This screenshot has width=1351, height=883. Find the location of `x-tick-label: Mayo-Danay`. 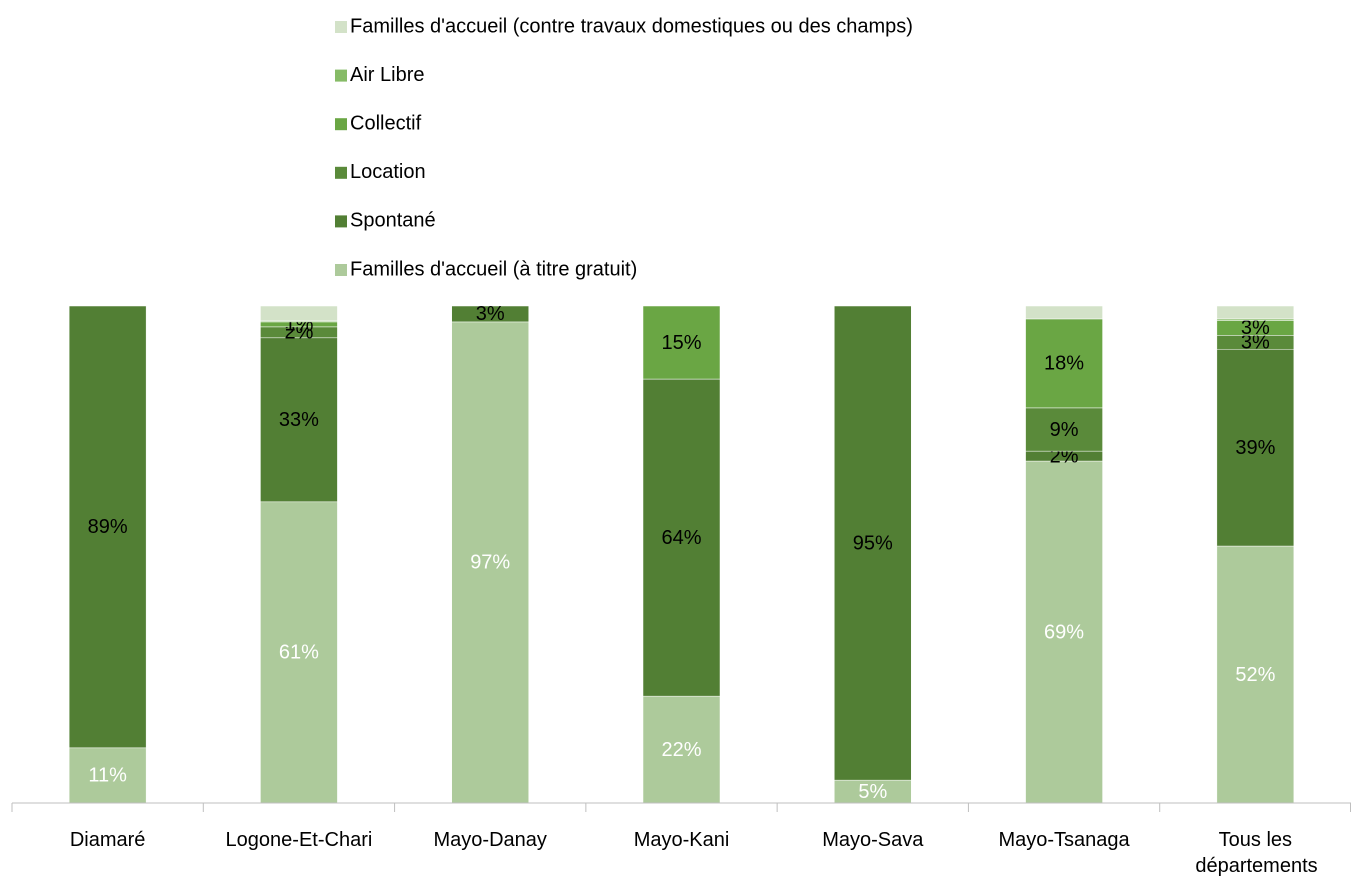

x-tick-label: Mayo-Danay is located at coordinates (490, 840).